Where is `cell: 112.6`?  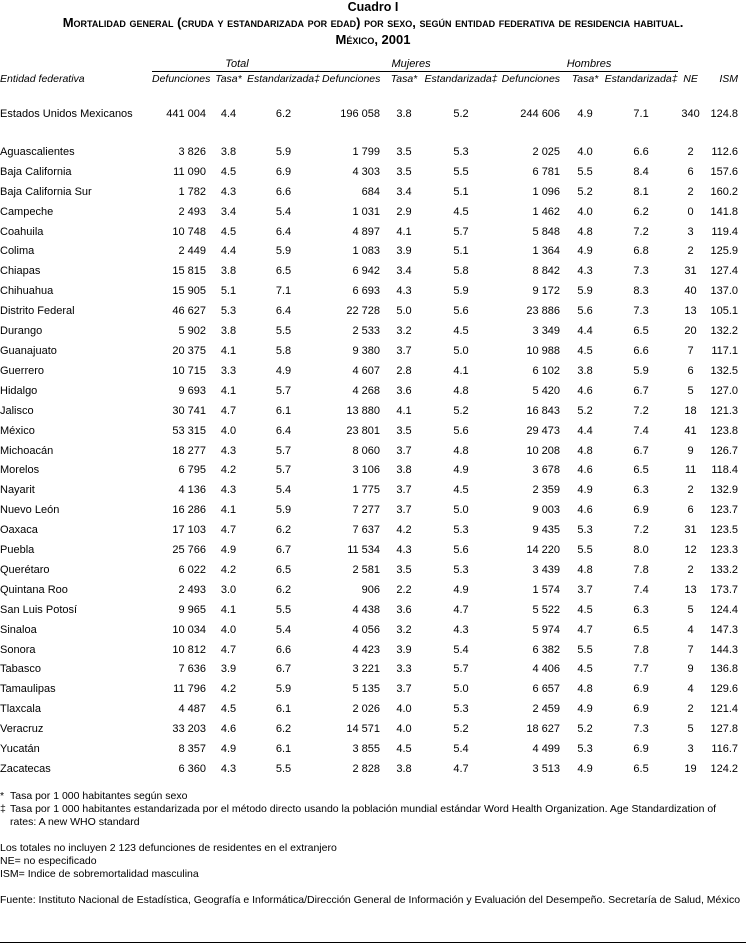
cell: 112.6 is located at coordinates (725, 151).